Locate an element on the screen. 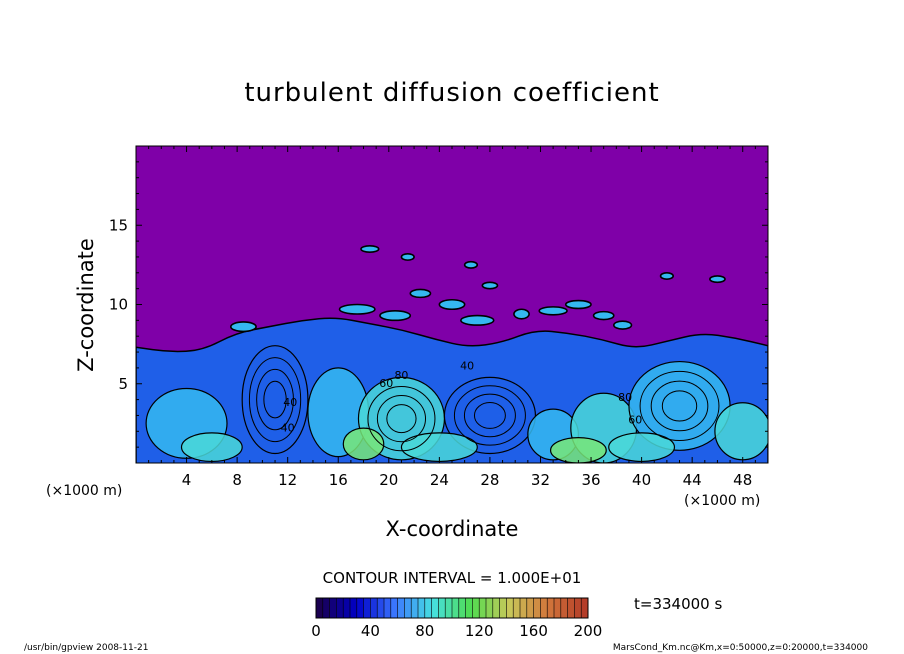  colorbar-tick-label: 120 is located at coordinates (479, 631).